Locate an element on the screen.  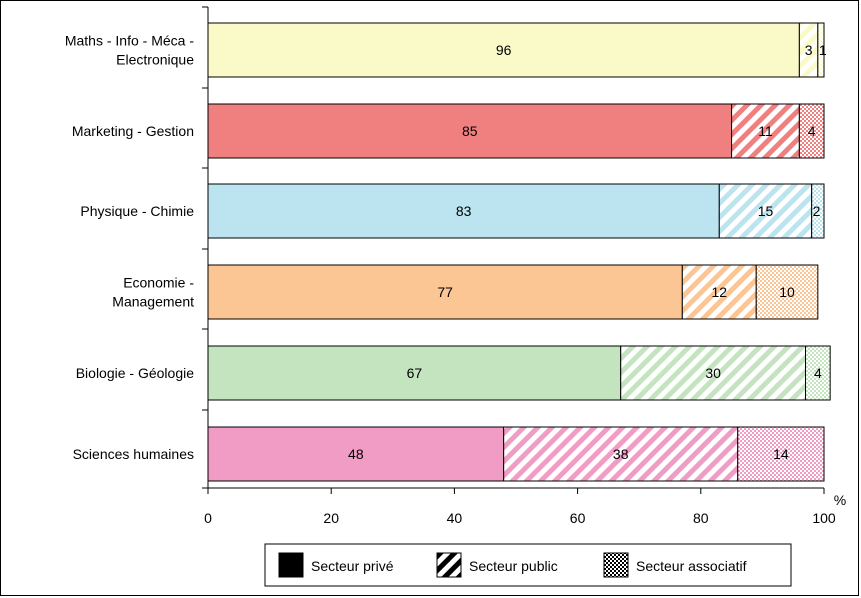
x-tick-label: 80 is located at coordinates (701, 518).